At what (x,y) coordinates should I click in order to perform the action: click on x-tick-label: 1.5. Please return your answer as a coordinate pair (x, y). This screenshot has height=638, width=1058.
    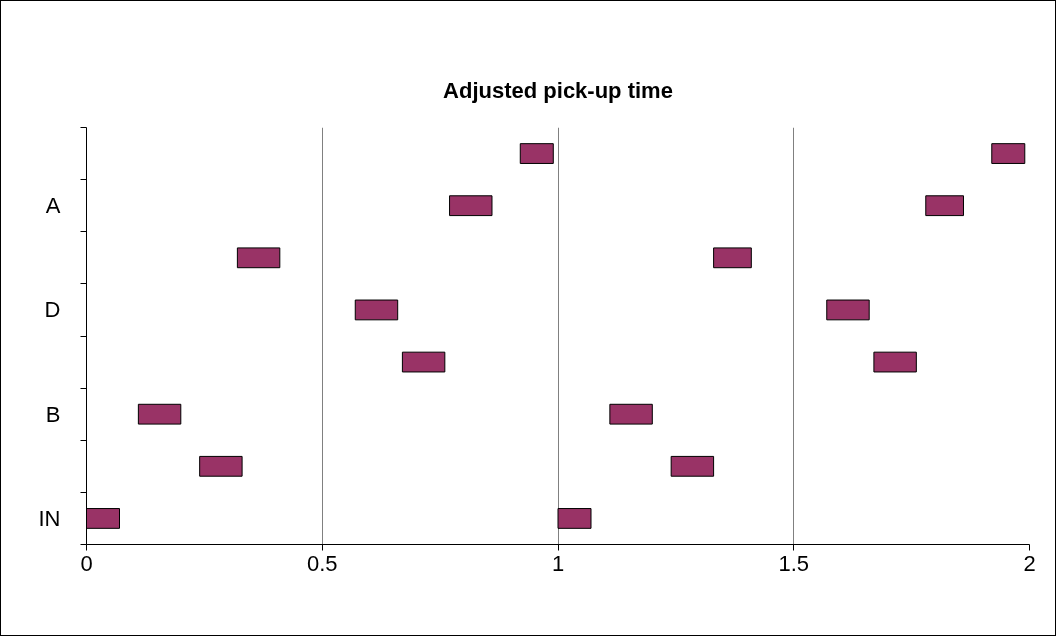
    Looking at the image, I should click on (794, 563).